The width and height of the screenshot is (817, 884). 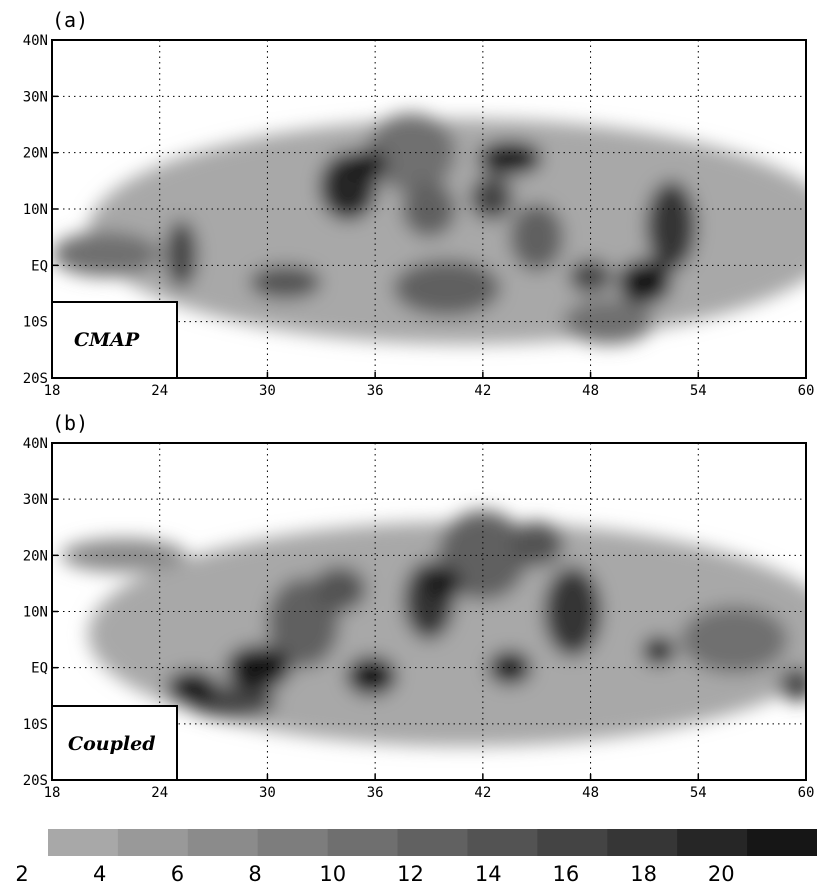 I want to click on inset-box-b: Coupled, so click(x=114, y=743).